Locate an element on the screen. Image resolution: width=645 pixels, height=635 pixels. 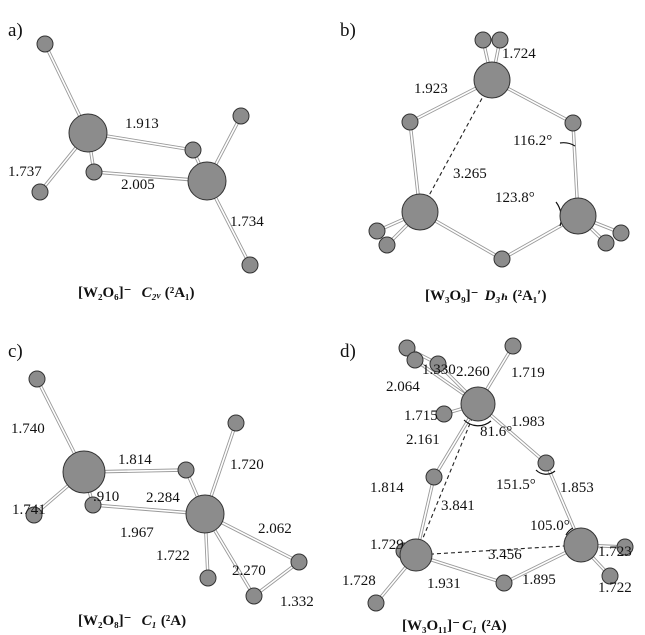
panel-b-caption: [W₃O₉]⁻ D₃ₕ (²A₁′) is located at coordinates (486, 296).